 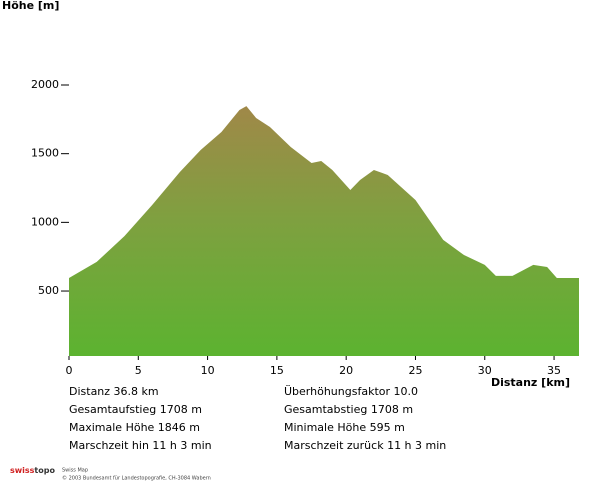 What do you see at coordinates (22, 470) in the screenshot?
I see `logo-a: swiss` at bounding box center [22, 470].